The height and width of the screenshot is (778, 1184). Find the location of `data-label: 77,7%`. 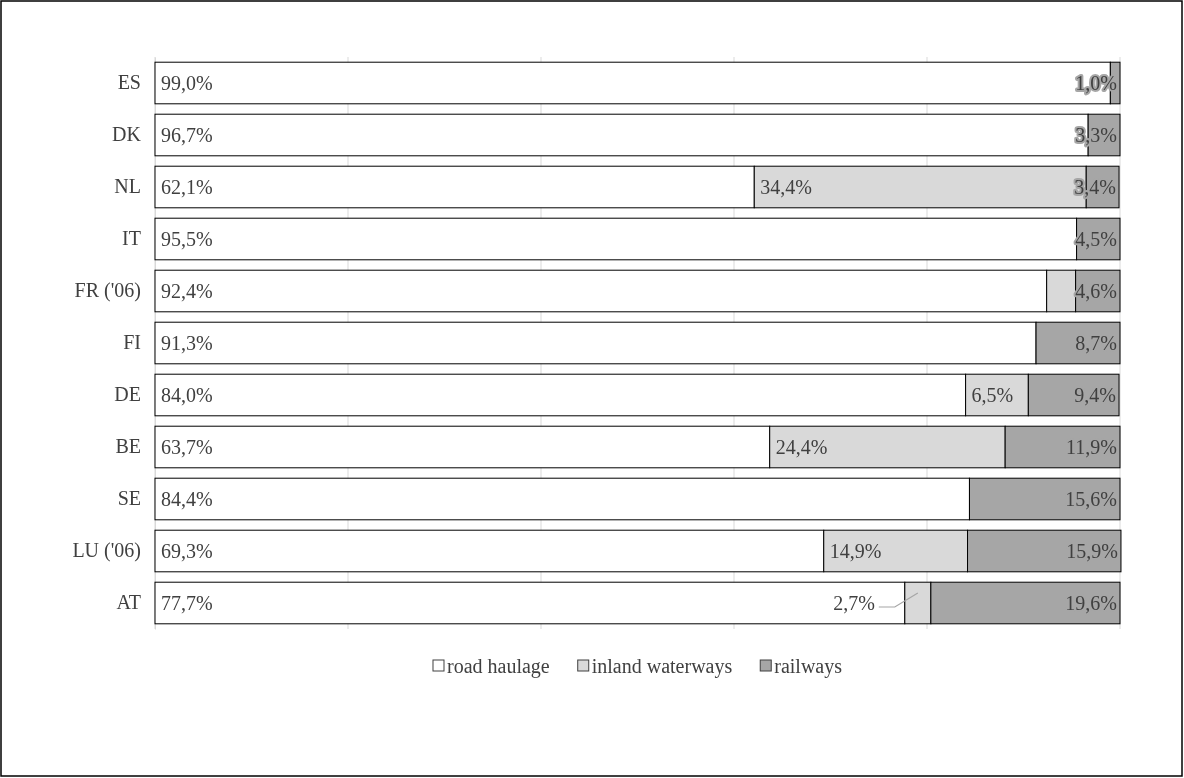

data-label: 77,7% is located at coordinates (187, 603).